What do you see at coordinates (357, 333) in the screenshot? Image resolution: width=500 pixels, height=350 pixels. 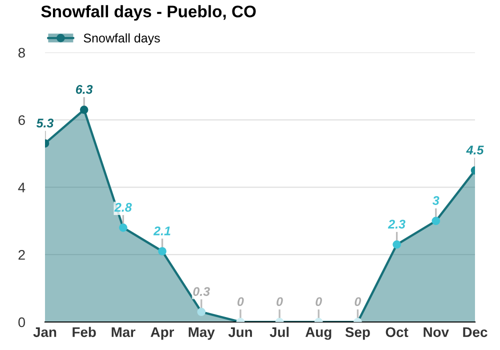 I see `x-tick-label: Sep` at bounding box center [357, 333].